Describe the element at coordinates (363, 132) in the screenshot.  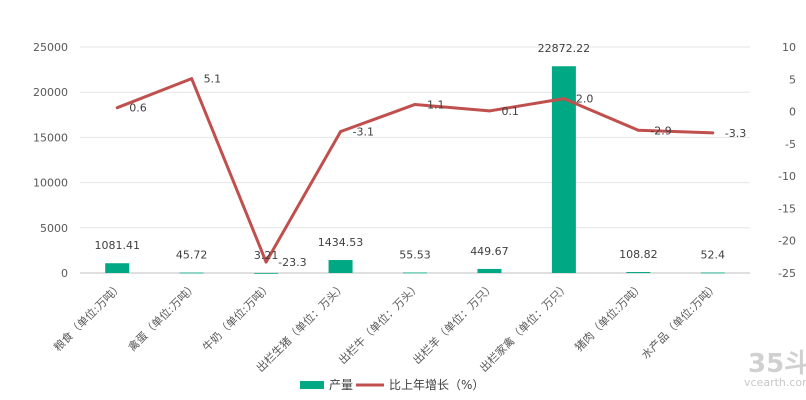
I see `line-value-label: -3.1` at that location.